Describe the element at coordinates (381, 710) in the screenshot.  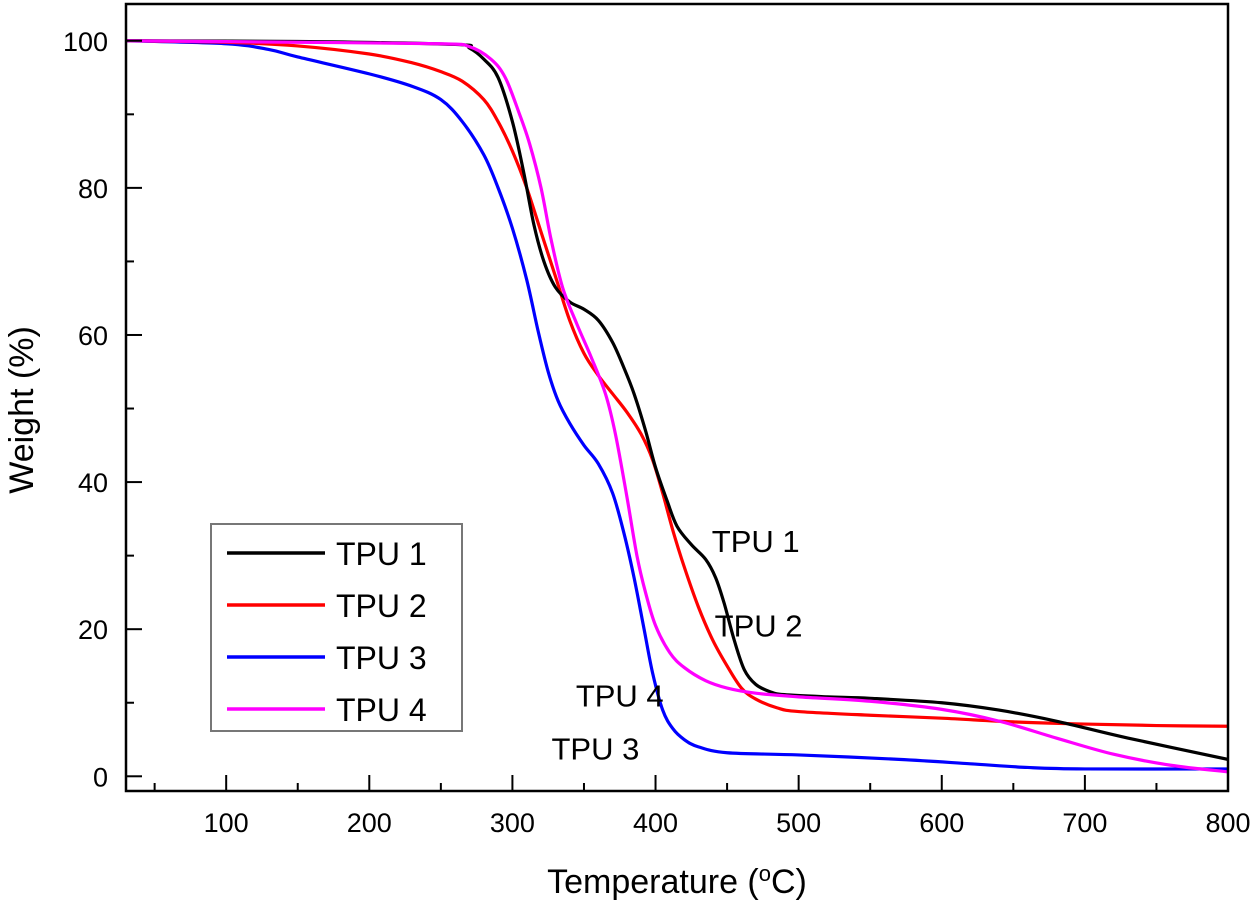
I see `legend-label: TPU 4` at that location.